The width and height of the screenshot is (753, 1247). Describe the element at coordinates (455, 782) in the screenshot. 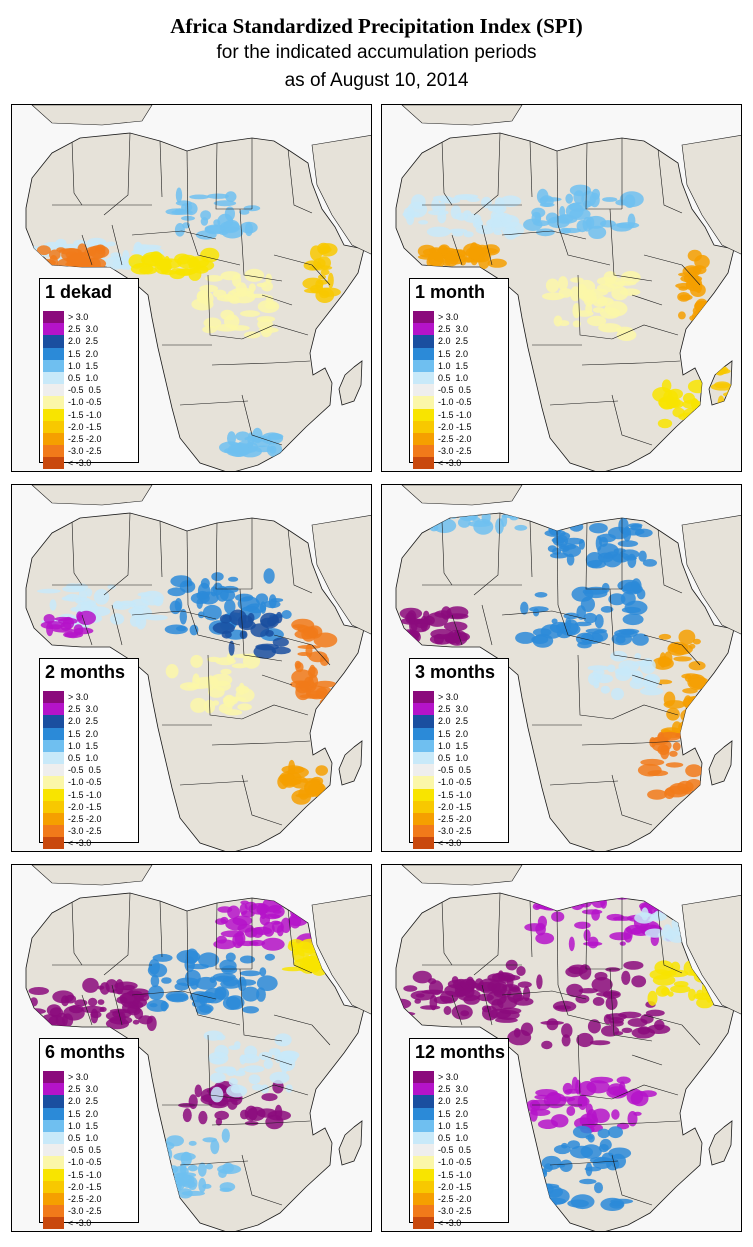

I see `legend-range-label: -1.0 -0.5` at that location.